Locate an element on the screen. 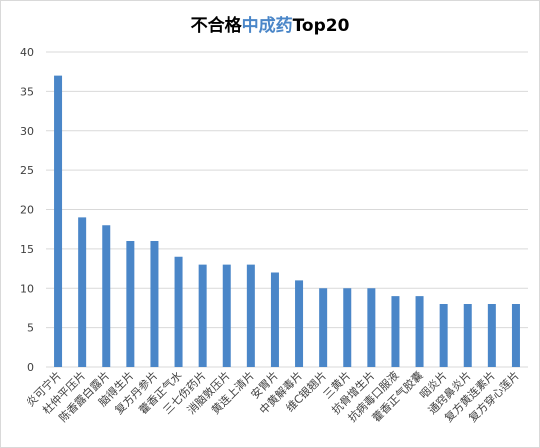  y-tick-label: 10 is located at coordinates (27, 288).